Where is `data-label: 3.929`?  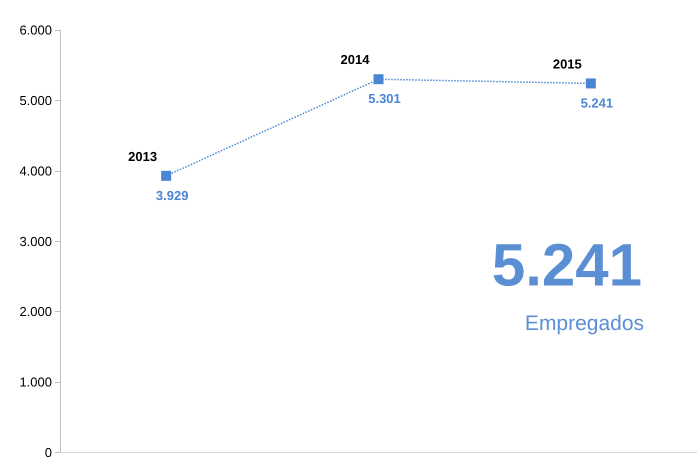 data-label: 3.929 is located at coordinates (172, 195).